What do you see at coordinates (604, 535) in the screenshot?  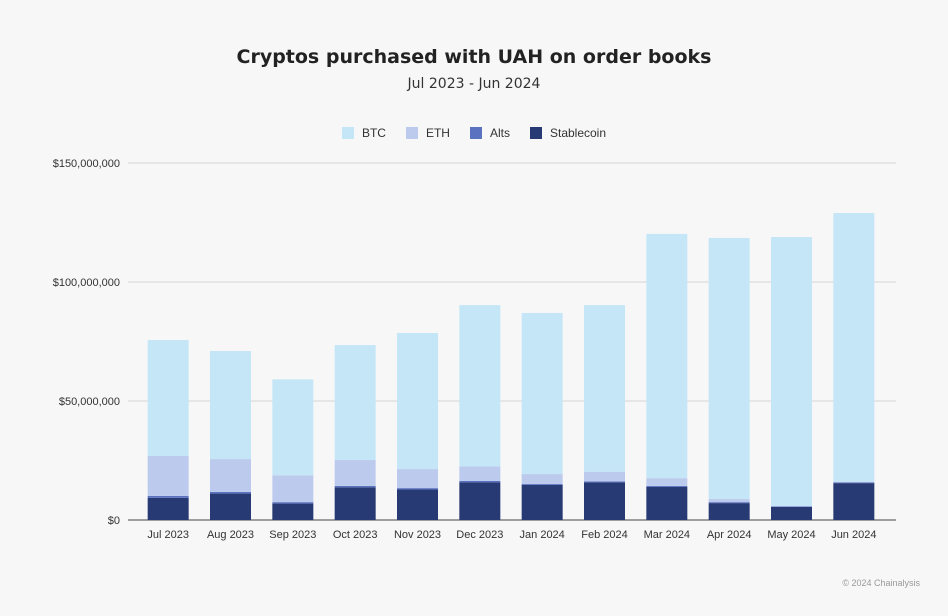 I see `x-tick-label: Feb 2024` at bounding box center [604, 535].